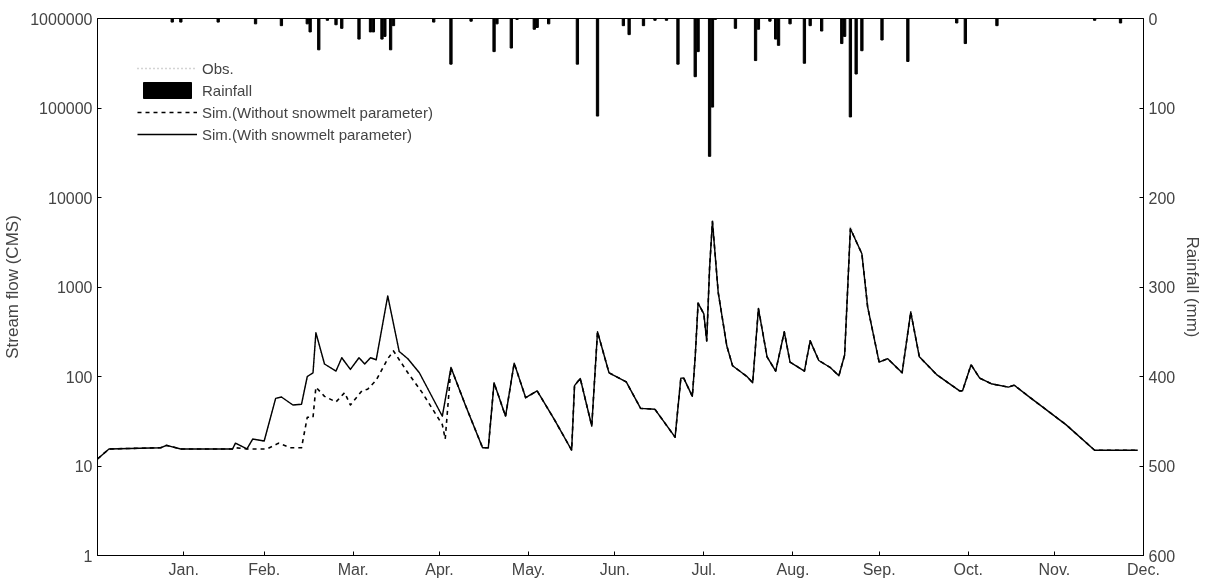 The image size is (1213, 587). What do you see at coordinates (79, 377) in the screenshot?
I see `y-tick-label: 100` at bounding box center [79, 377].